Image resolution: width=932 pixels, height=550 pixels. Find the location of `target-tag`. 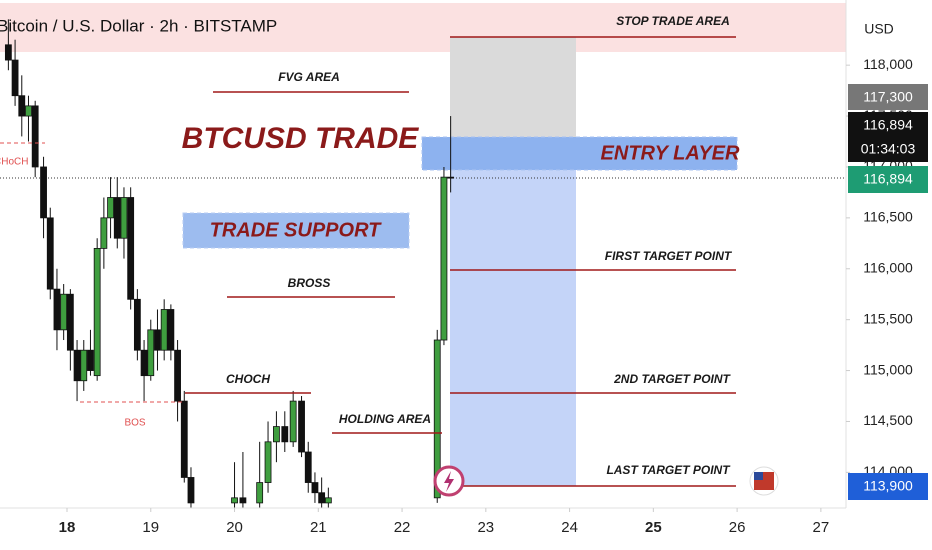

target-tag is located at coordinates (888, 486).